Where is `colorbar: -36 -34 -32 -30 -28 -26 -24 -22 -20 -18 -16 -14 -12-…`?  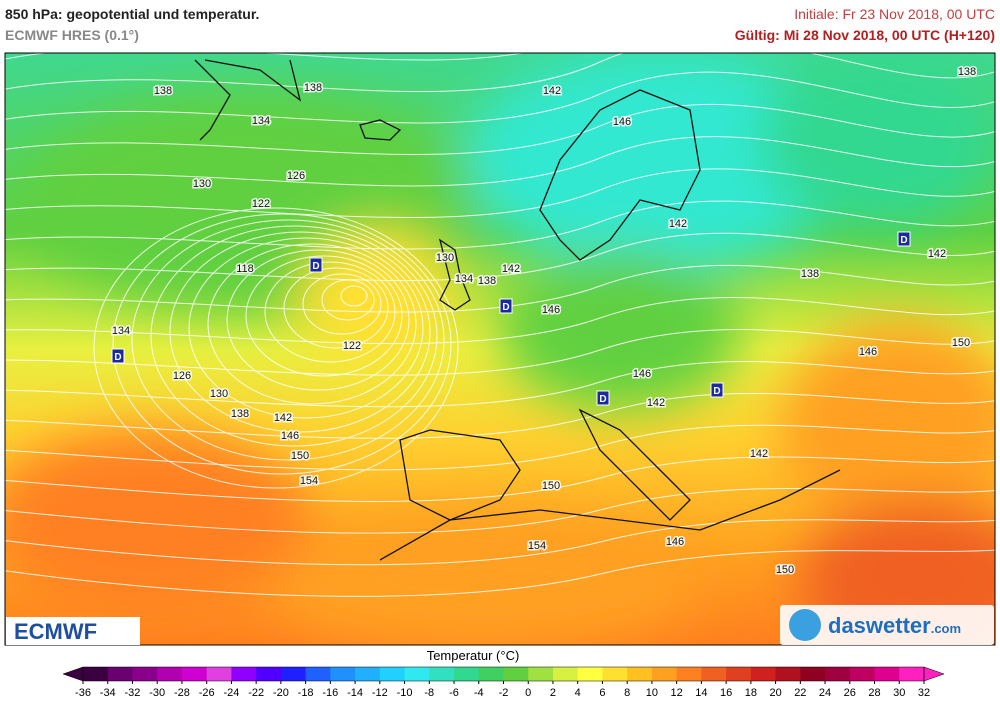
colorbar: -36 -34 -32 -30 -28 -26 -24 -22 -20 -18 -16 -14 -12-… is located at coordinates (503, 682).